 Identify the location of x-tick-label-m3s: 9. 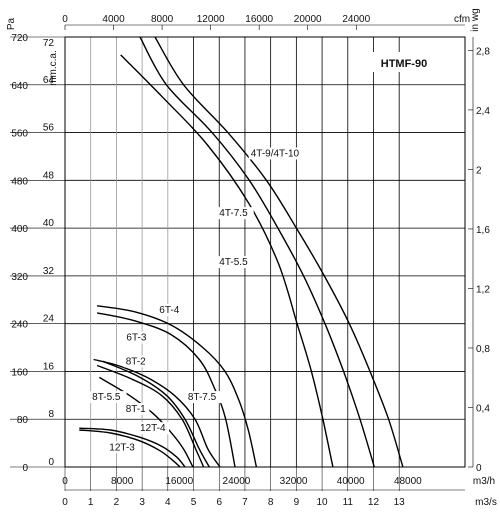
(297, 502).